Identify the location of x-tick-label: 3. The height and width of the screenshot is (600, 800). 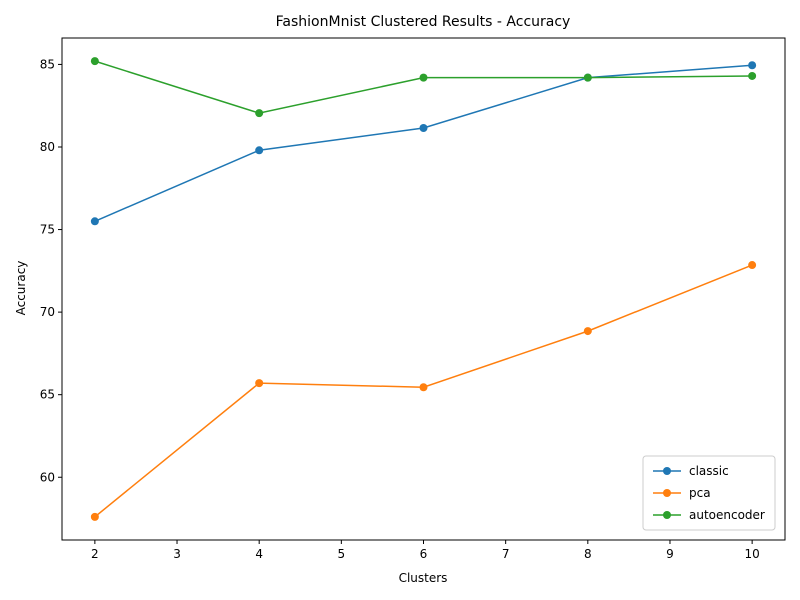
(177, 554).